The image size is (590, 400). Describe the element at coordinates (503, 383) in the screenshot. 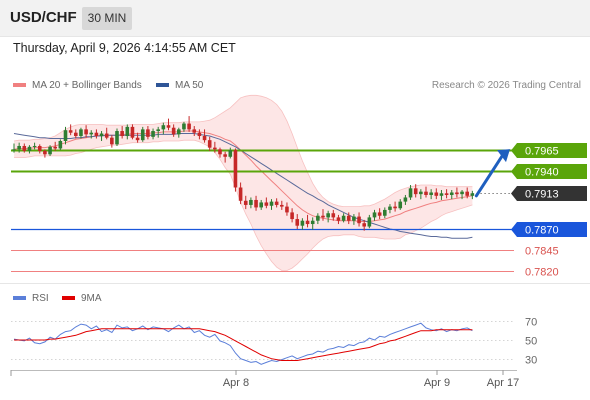

I see `x-axis-tick-label: Apr 17` at that location.